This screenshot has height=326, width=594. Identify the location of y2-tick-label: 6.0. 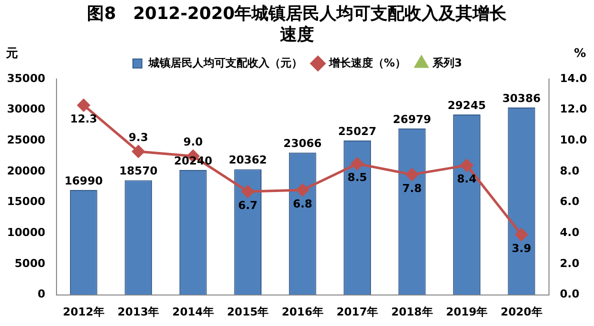
(570, 201).